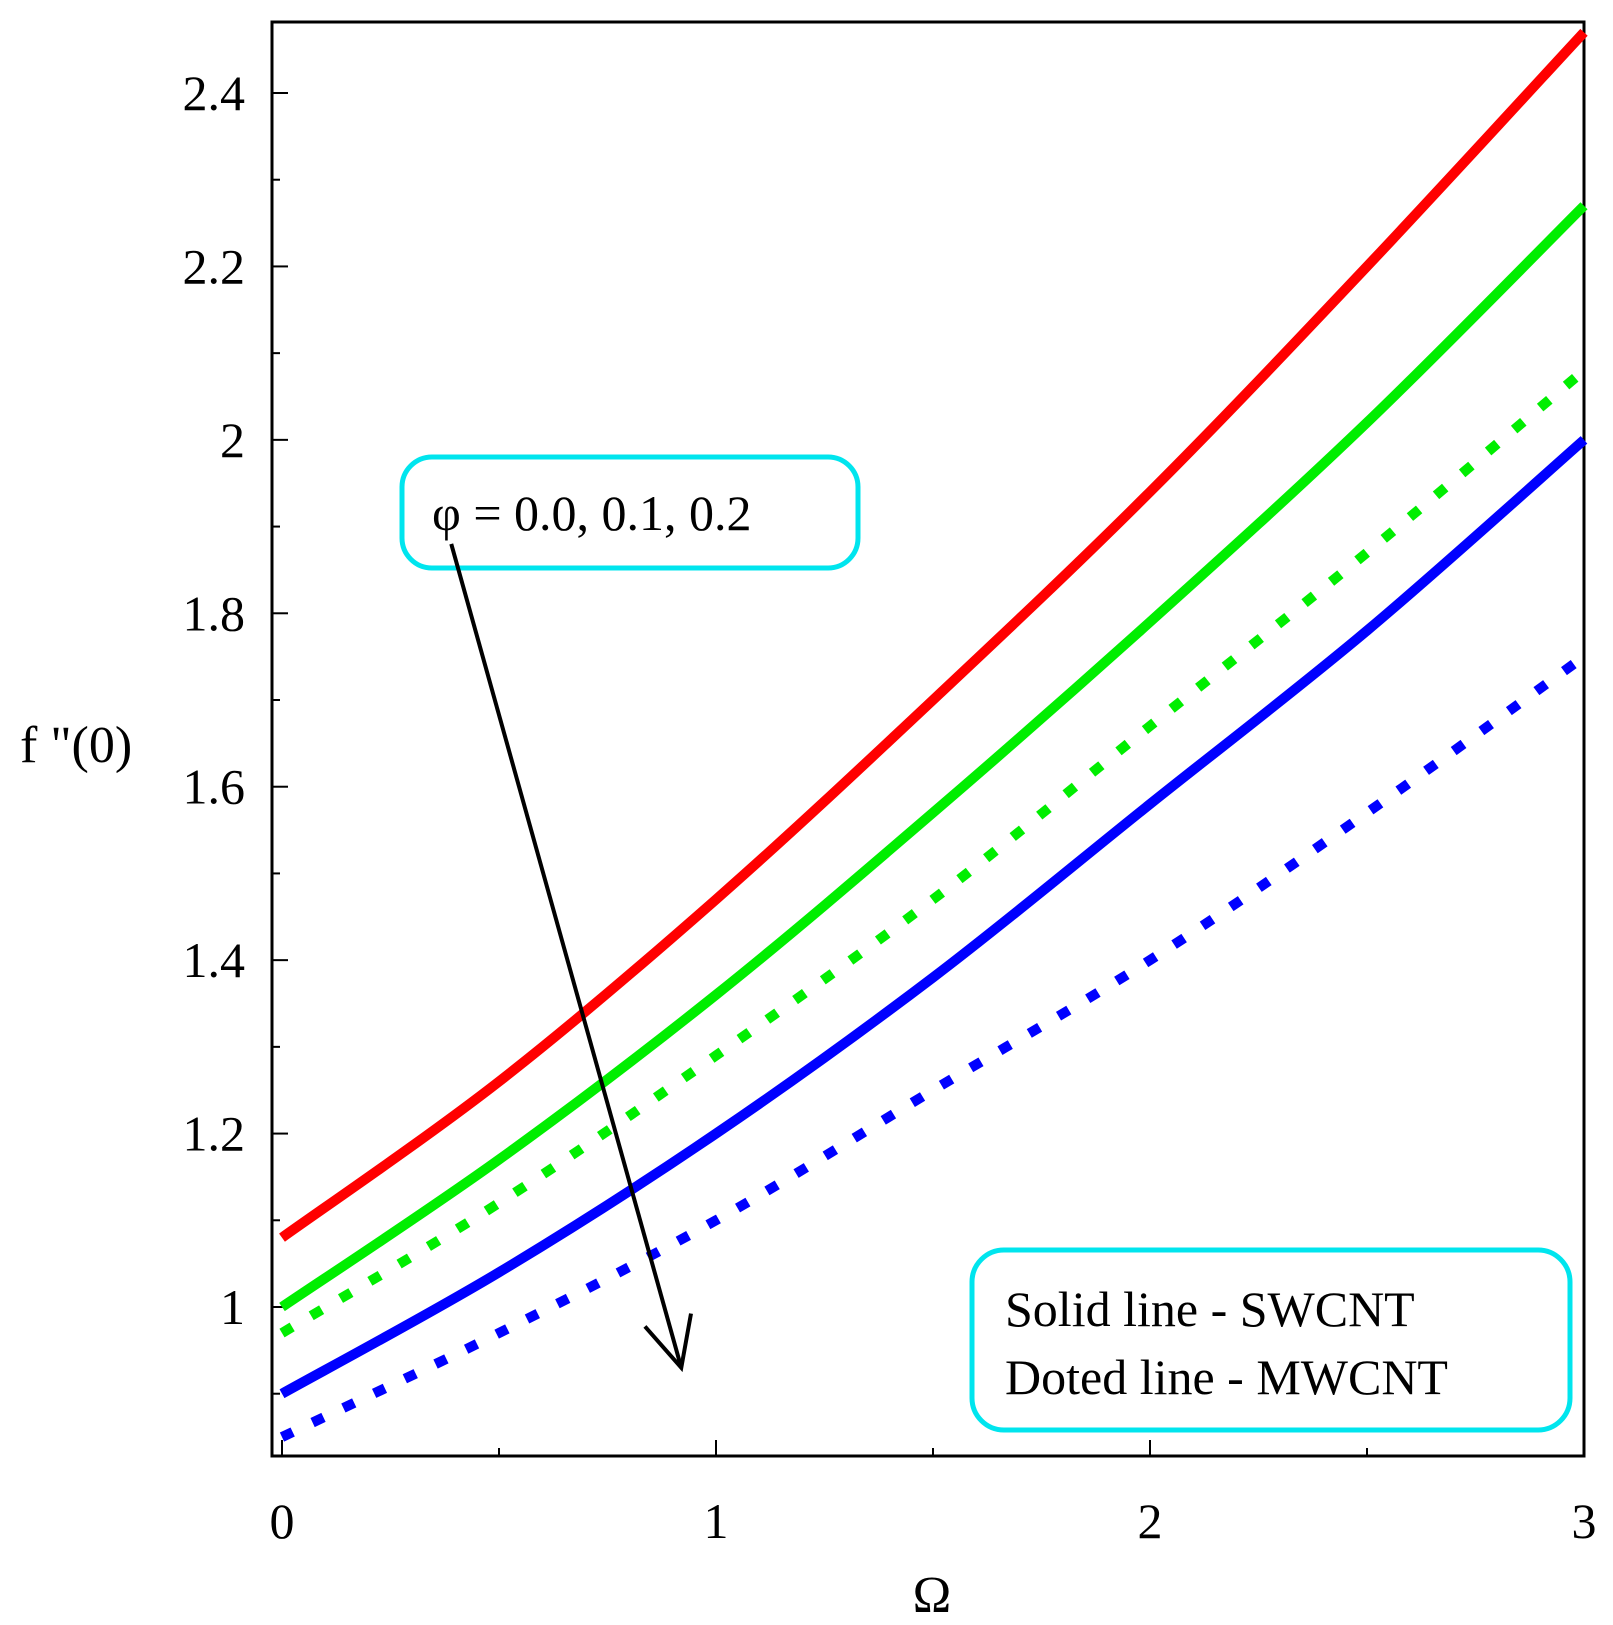  Describe the element at coordinates (214, 613) in the screenshot. I see `y-tick-label: 1.8` at that location.